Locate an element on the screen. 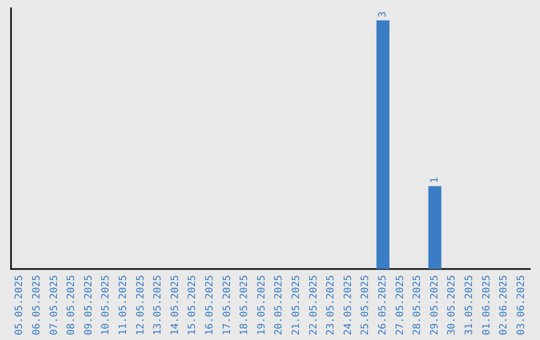 The image size is (540, 340). x-tick-label: 20.05.2025 is located at coordinates (279, 305).